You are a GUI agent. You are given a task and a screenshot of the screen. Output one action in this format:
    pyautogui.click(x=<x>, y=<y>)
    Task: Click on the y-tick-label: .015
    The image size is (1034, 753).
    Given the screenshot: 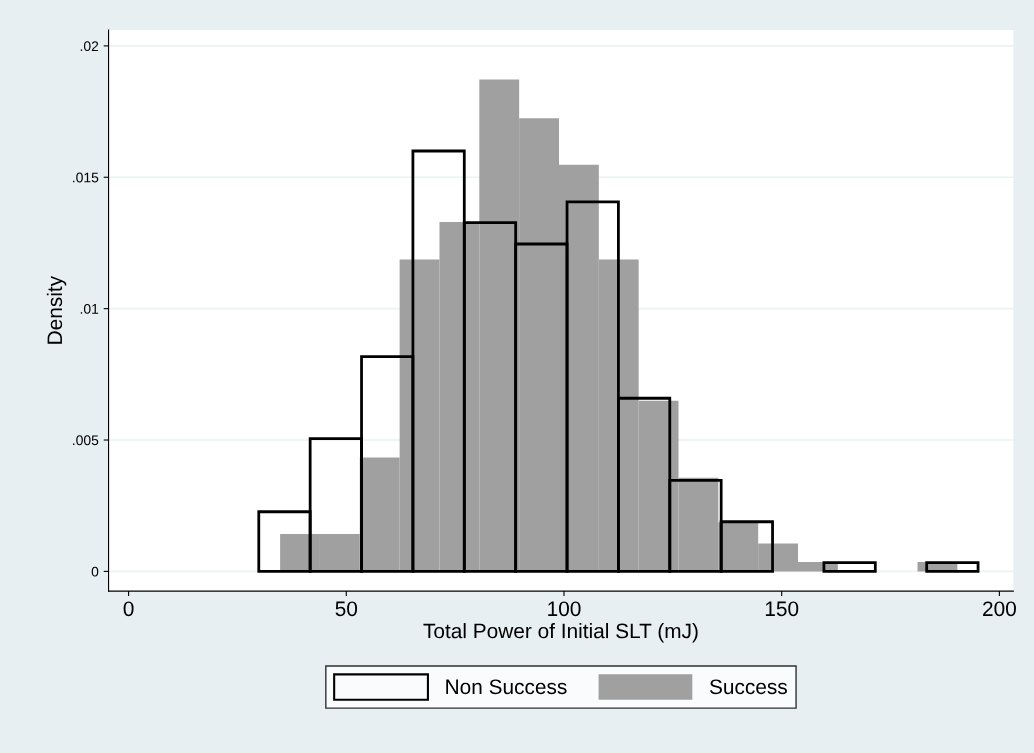 What is the action you would take?
    pyautogui.click(x=86, y=177)
    